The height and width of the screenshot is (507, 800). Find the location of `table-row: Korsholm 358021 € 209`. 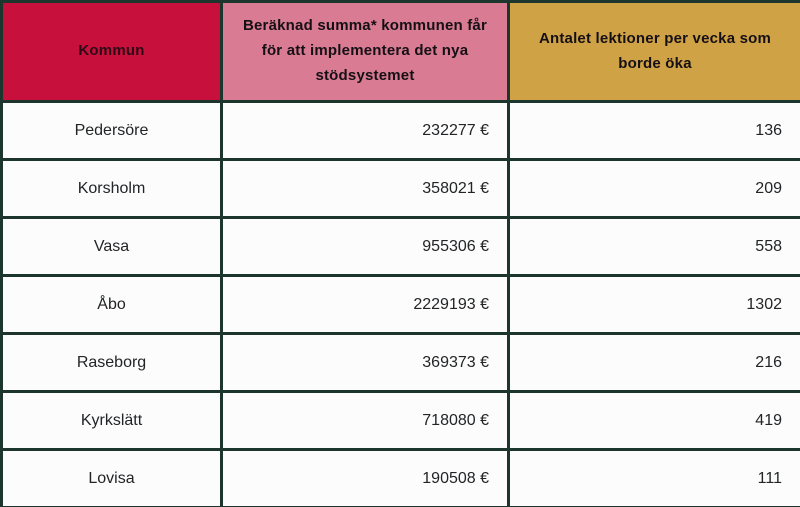

table-row: Korsholm 358021 € 209 is located at coordinates (400, 188).